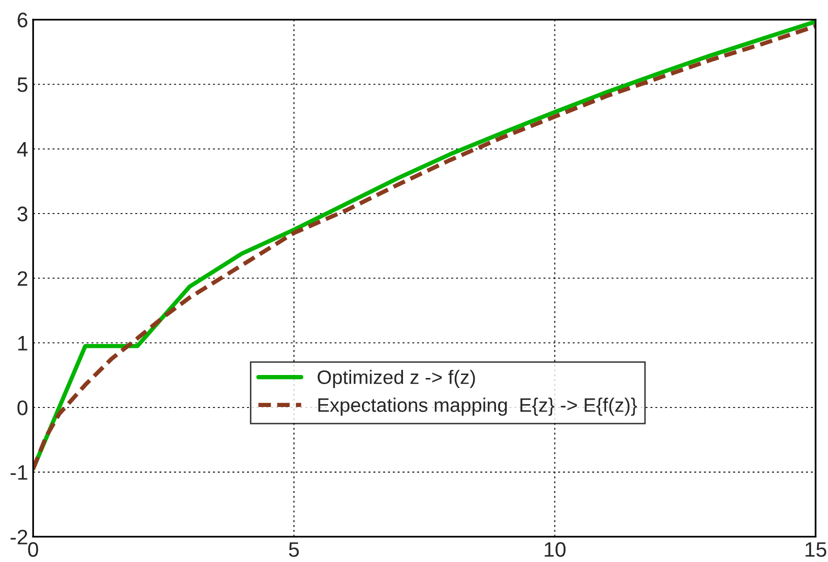 The image size is (828, 562). Describe the element at coordinates (23, 20) in the screenshot. I see `y-tick-label: 6` at that location.